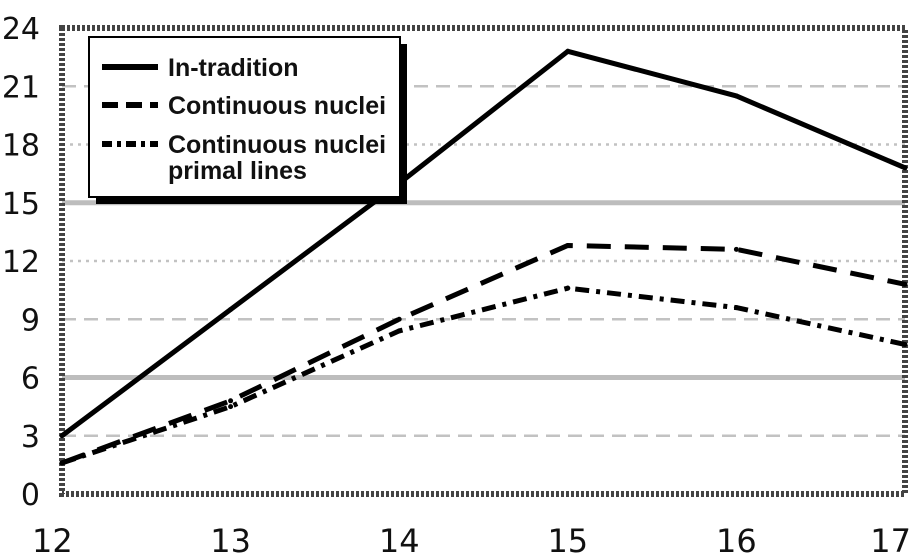  Describe the element at coordinates (399, 540) in the screenshot. I see `x-tick-label: 14` at that location.